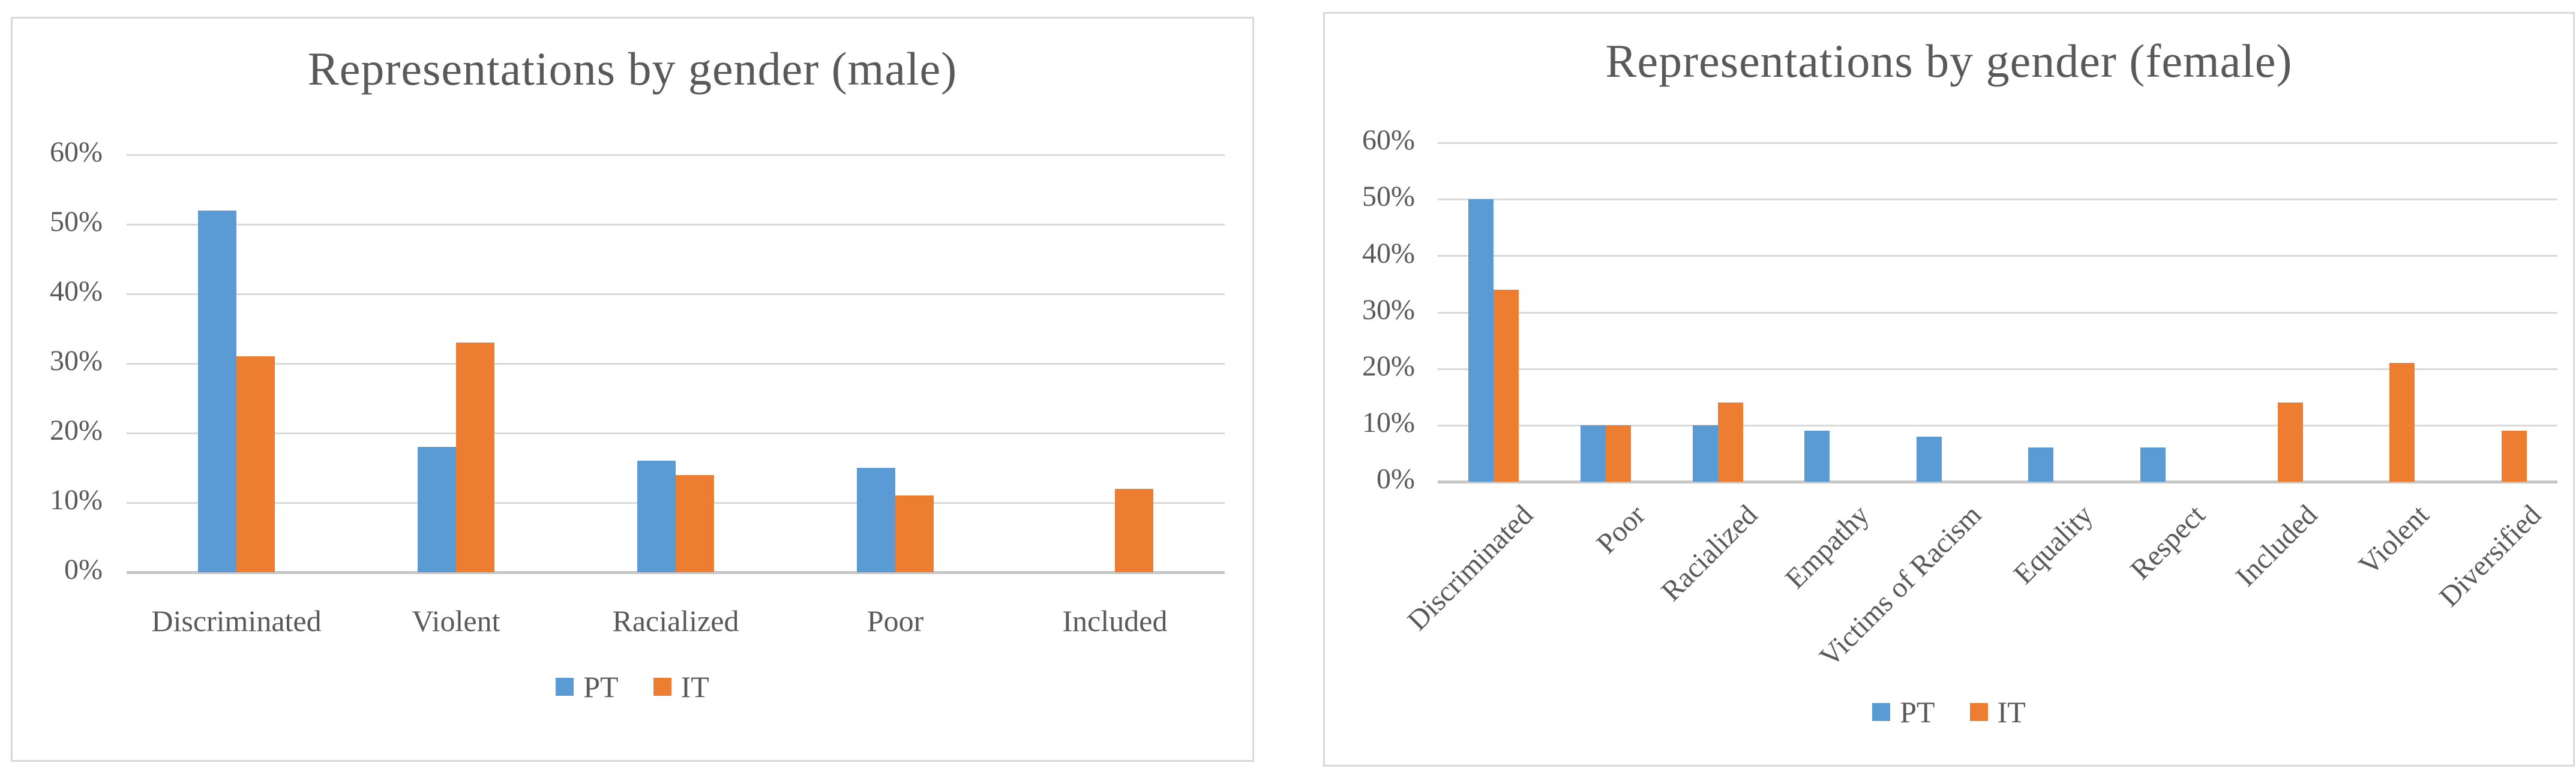 Image resolution: width=2576 pixels, height=775 pixels. I want to click on bar-pt-respect, so click(2153, 465).